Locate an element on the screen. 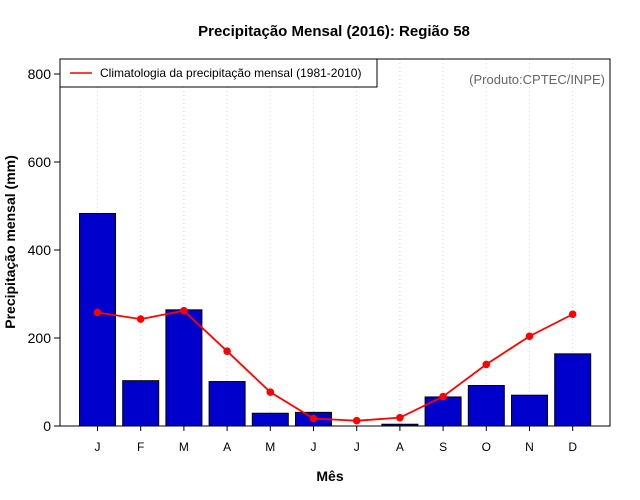  x-tick-label: D is located at coordinates (572, 447).